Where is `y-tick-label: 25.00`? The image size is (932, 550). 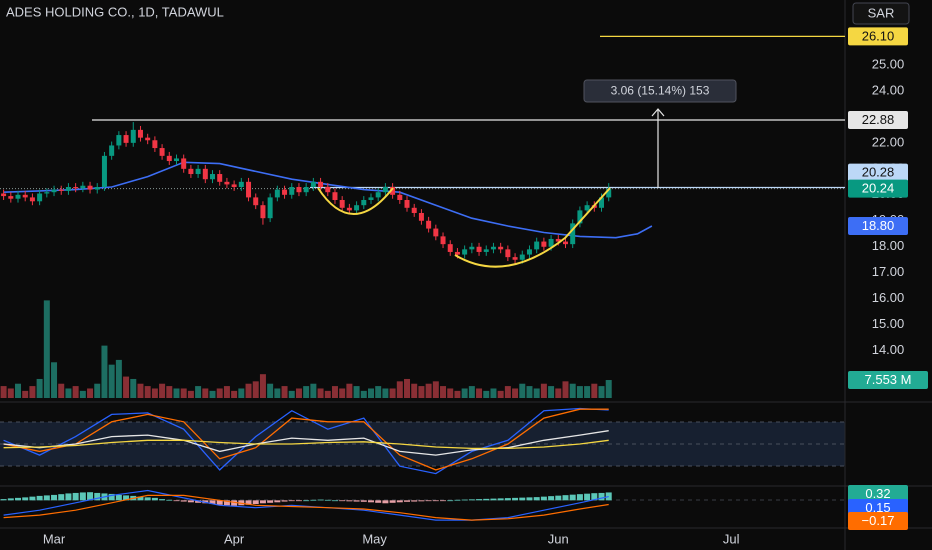 y-tick-label: 25.00 is located at coordinates (888, 63).